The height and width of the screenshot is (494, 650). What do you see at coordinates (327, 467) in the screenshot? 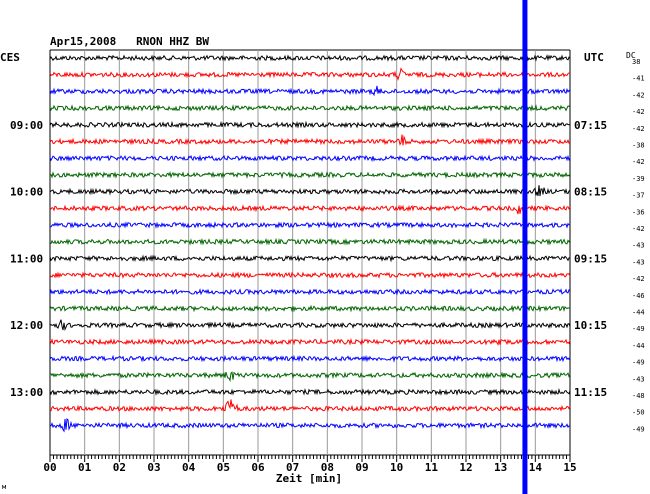
I see `x-tick-label: 08` at bounding box center [327, 467].